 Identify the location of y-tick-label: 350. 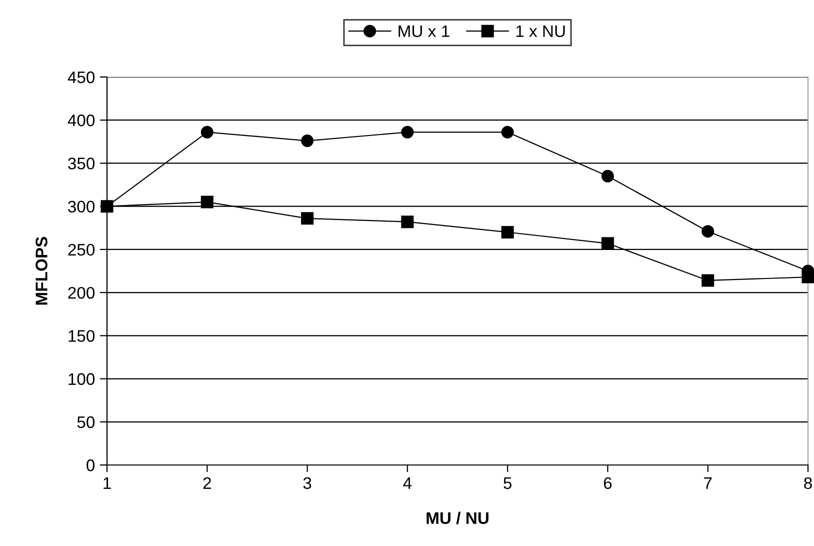
(81, 164).